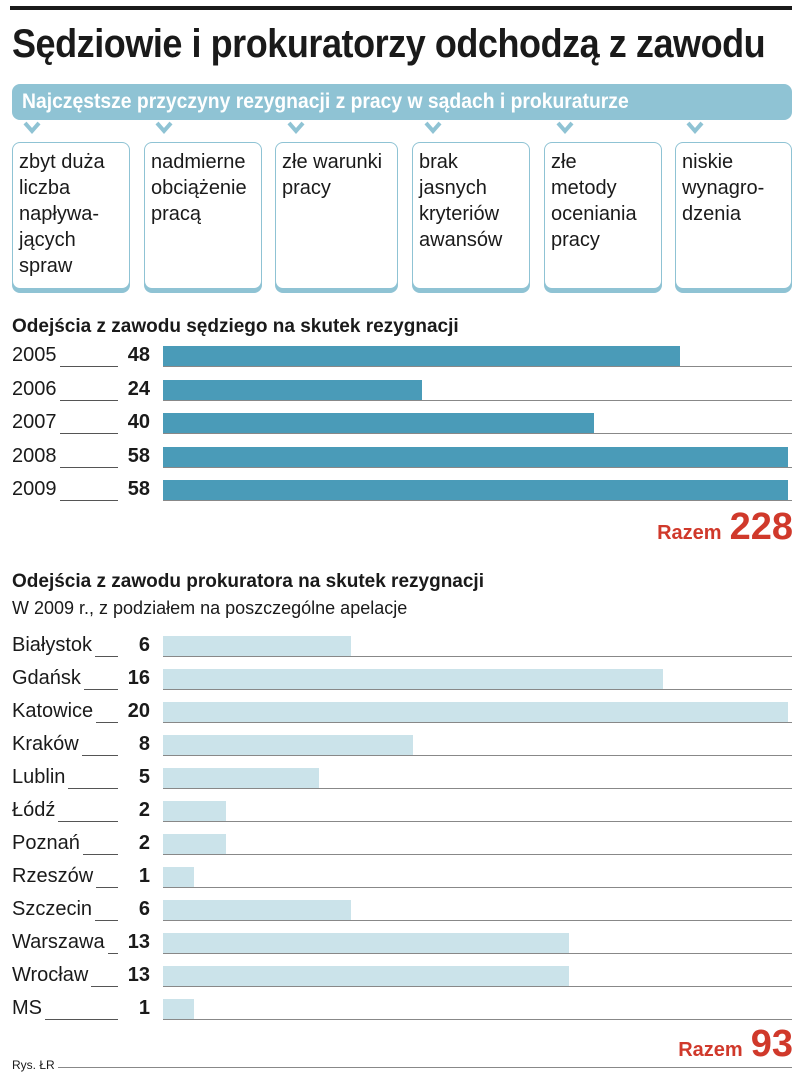 This screenshot has width=805, height=1081. Describe the element at coordinates (401, 8) in the screenshot. I see `top-rule` at that location.